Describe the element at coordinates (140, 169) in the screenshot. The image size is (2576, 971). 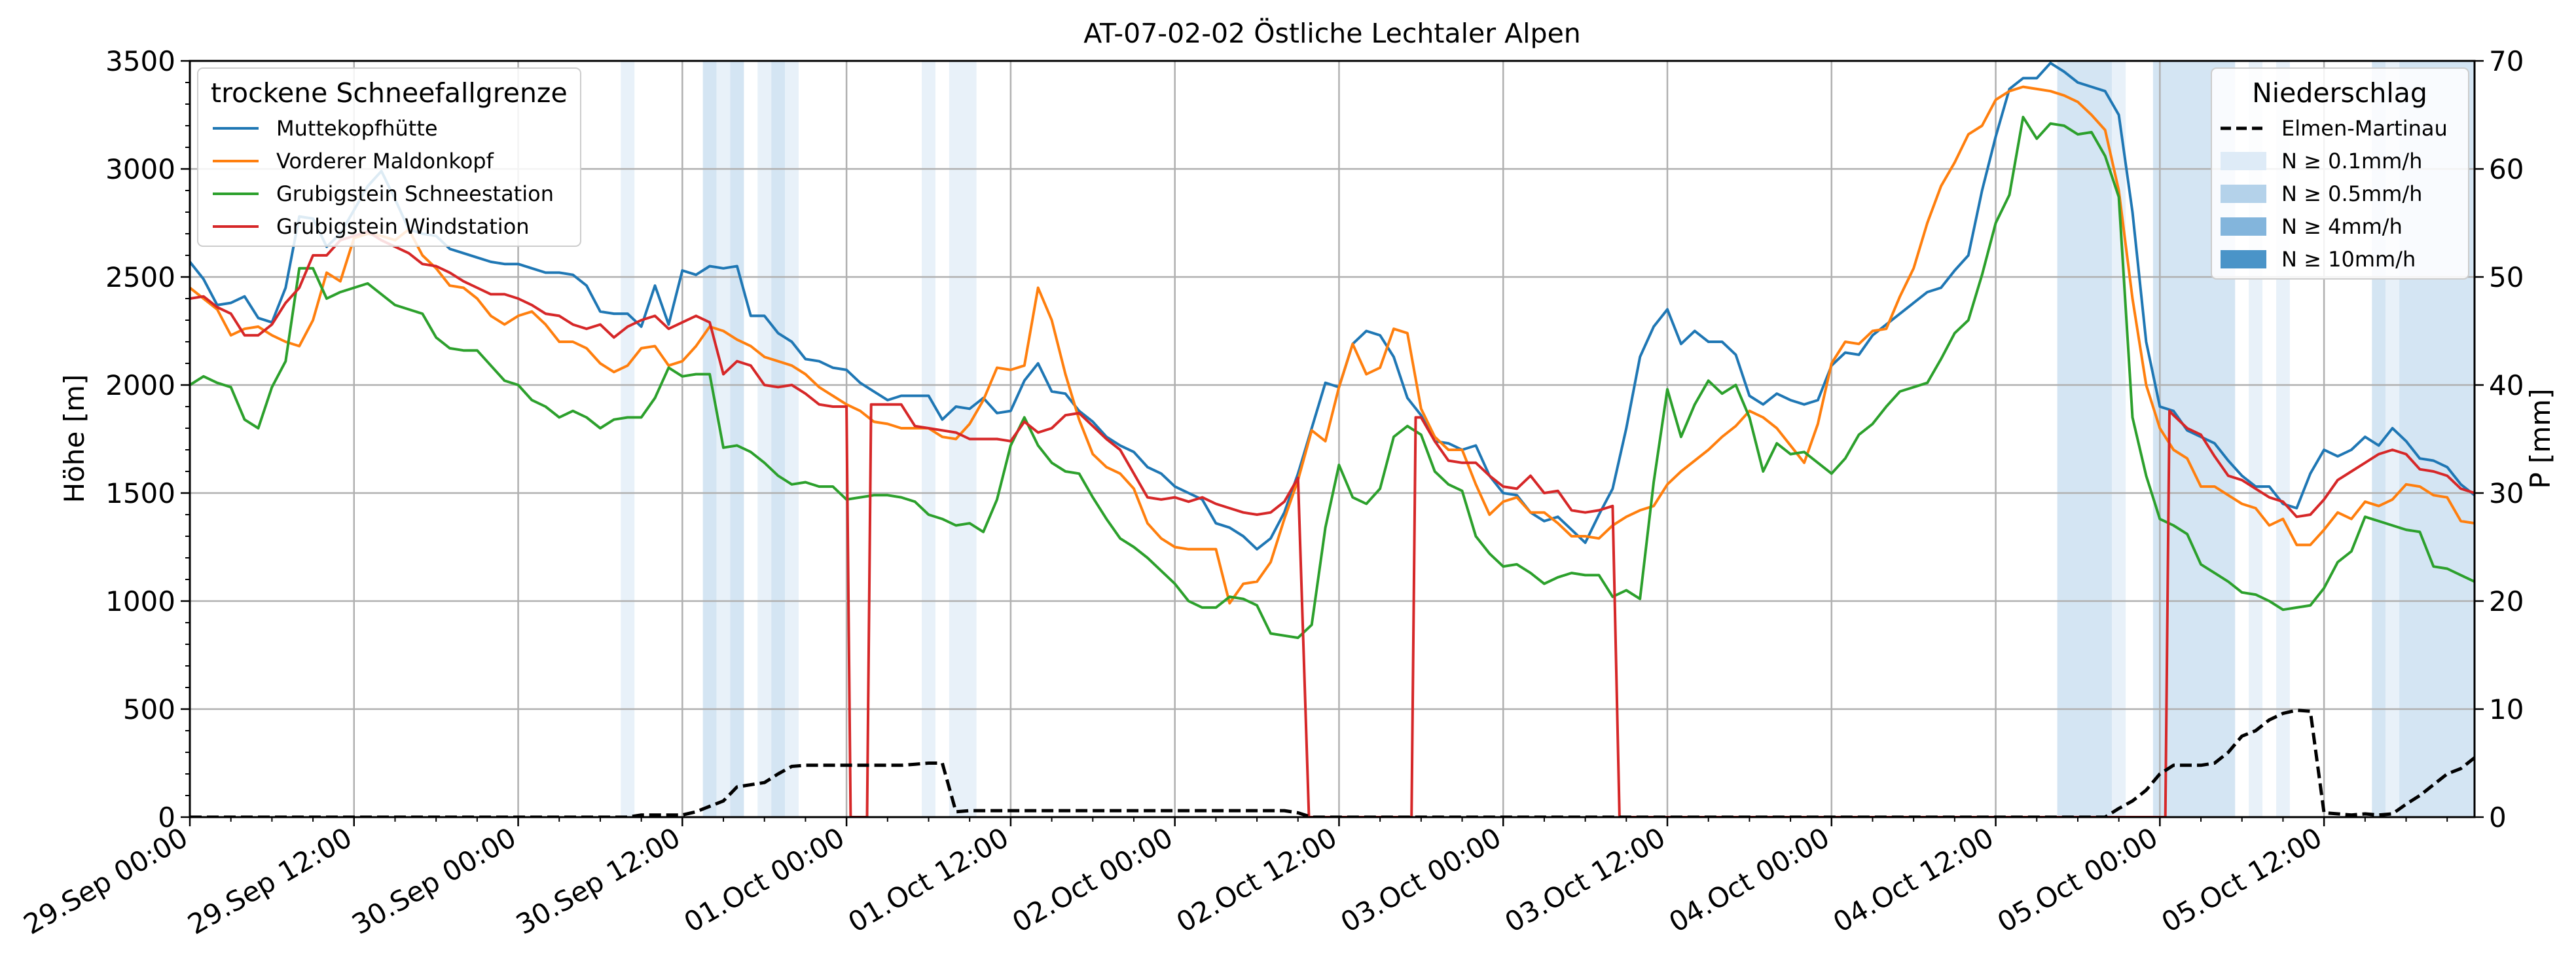
I see `y-tick-label: 3000` at that location.